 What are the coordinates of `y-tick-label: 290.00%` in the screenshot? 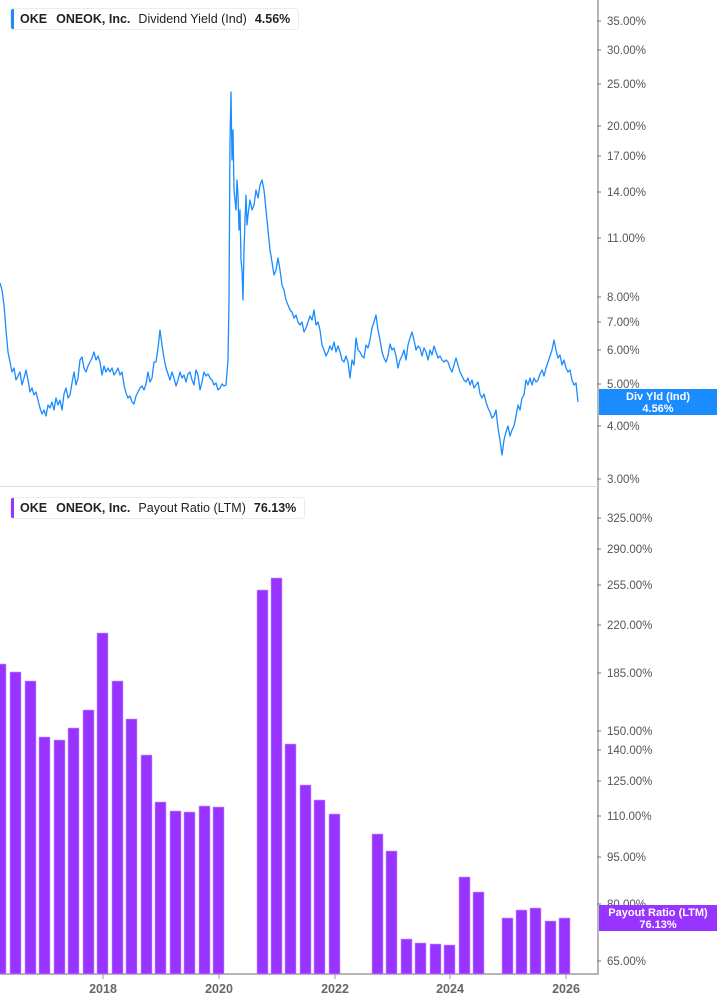 It's located at (629, 550).